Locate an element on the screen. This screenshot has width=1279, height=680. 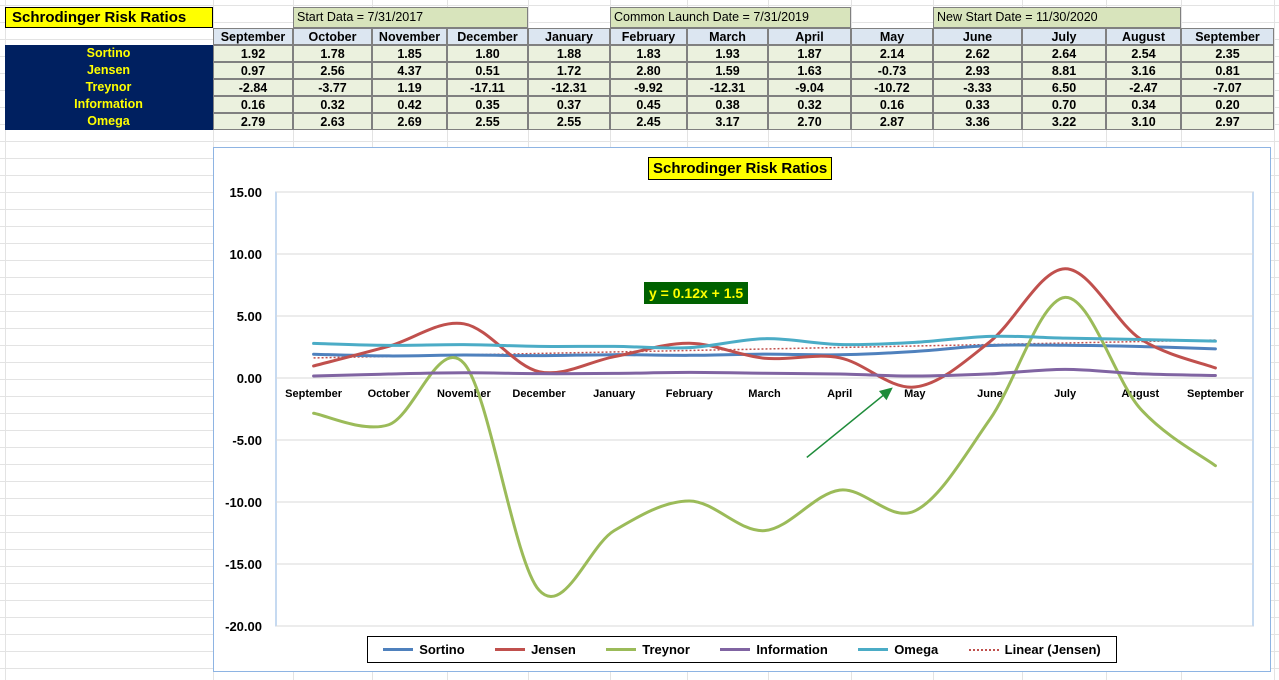
month-header-cell: January is located at coordinates (569, 36).